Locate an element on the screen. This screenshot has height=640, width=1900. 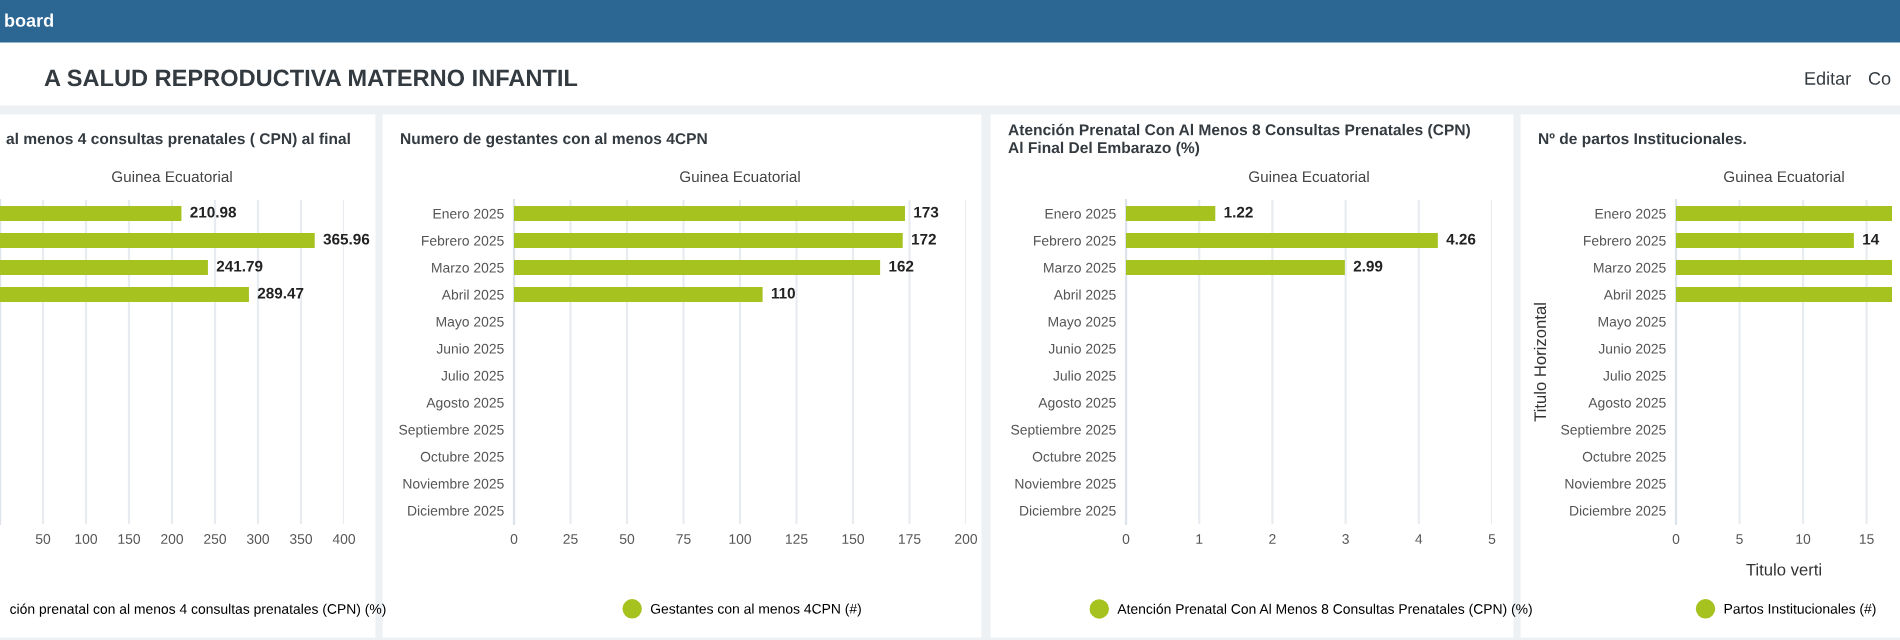
text: A SALUD REPRODUCTIVA MATERNO INFANTIL is located at coordinates (311, 78).